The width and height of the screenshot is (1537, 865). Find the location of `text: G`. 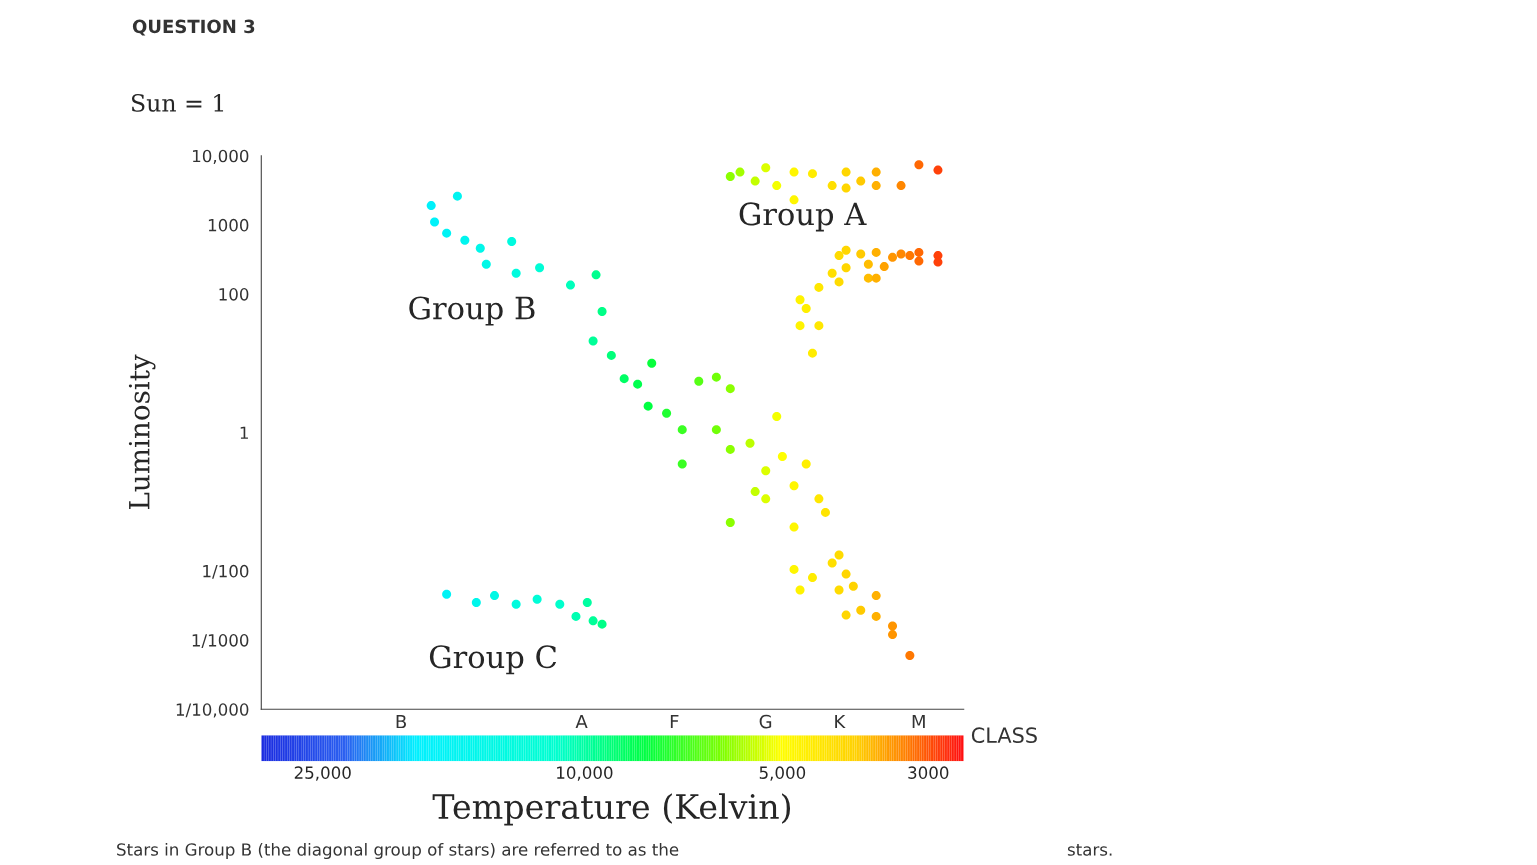

text: G is located at coordinates (765, 721).